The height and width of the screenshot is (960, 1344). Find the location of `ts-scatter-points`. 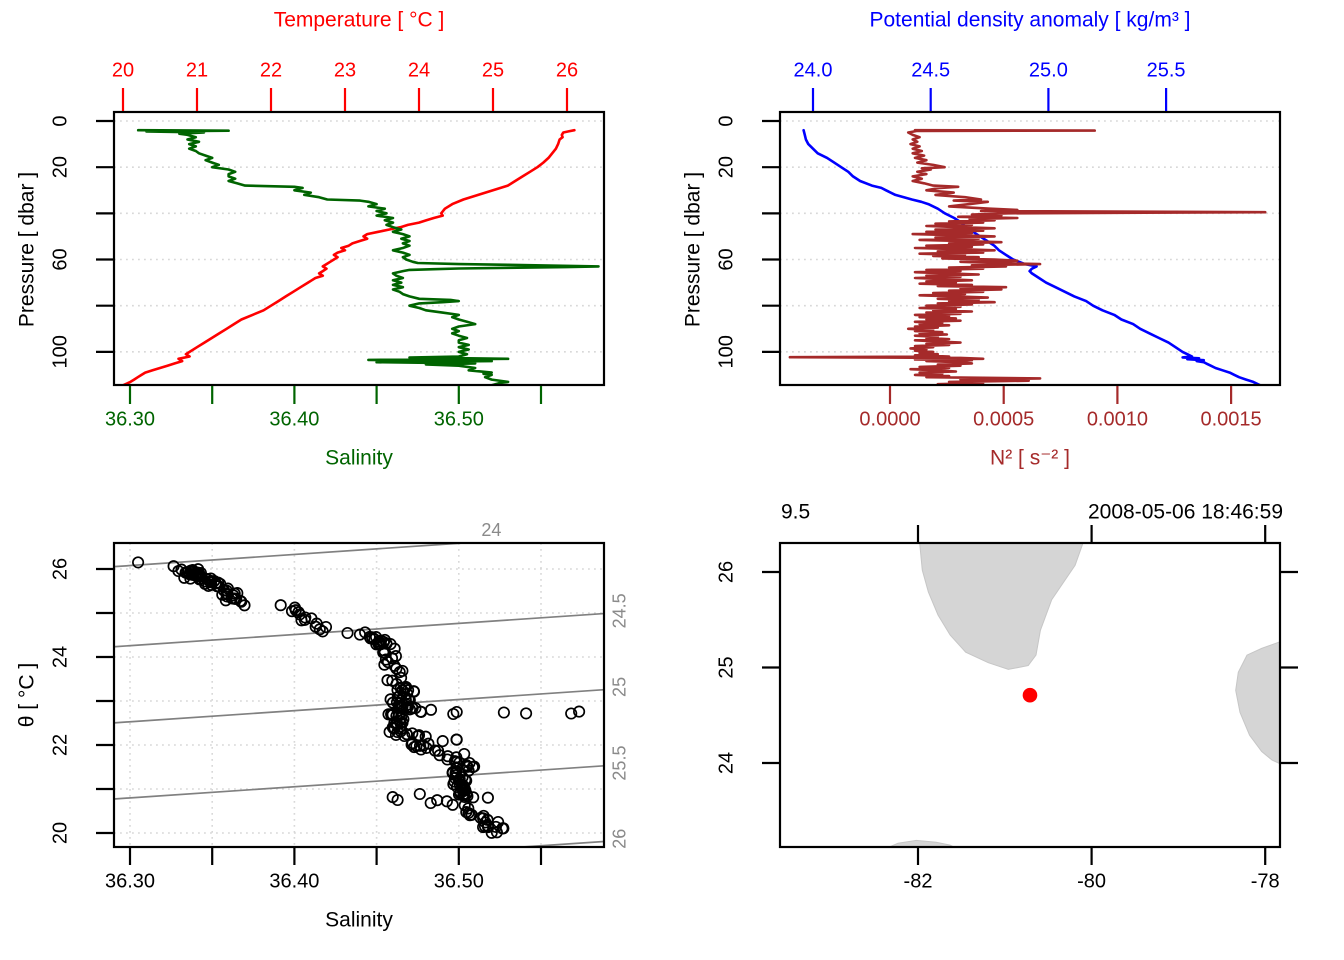

ts-scatter-points is located at coordinates (359, 697).